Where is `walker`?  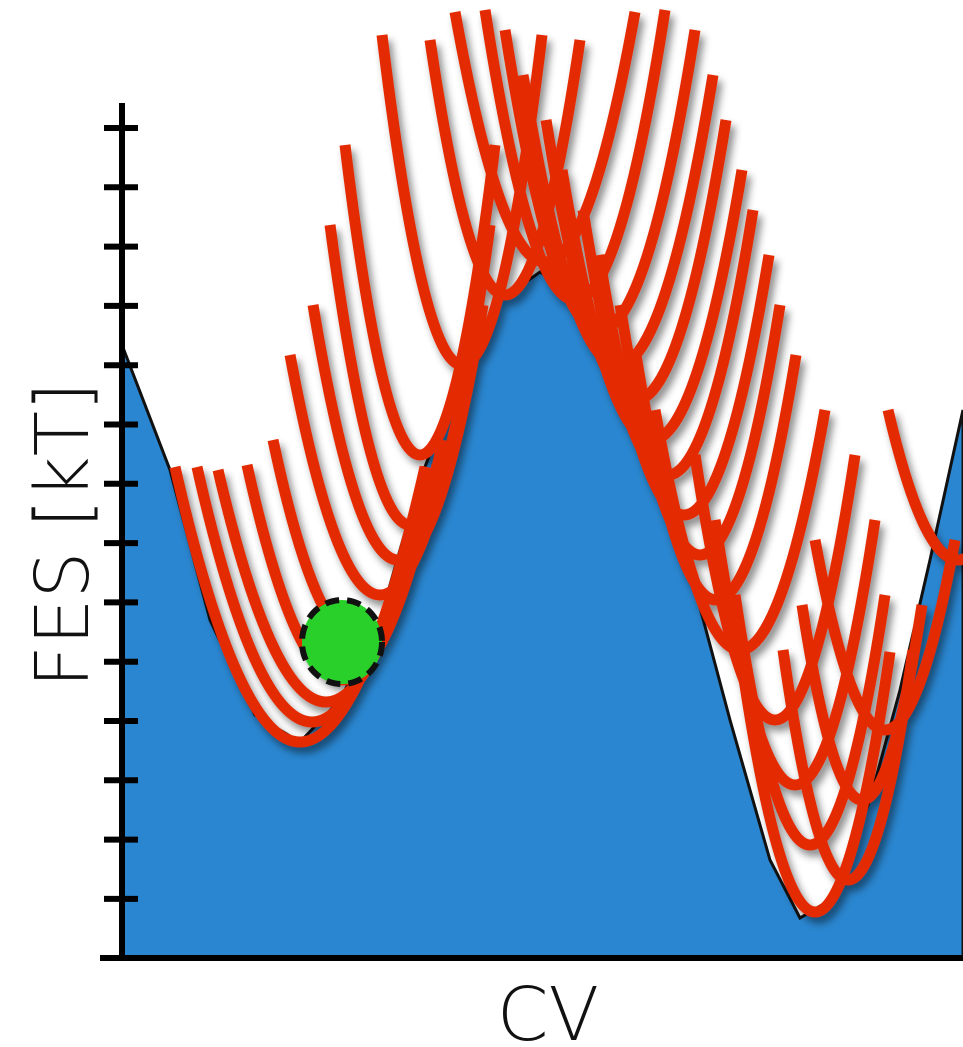
walker is located at coordinates (342, 642).